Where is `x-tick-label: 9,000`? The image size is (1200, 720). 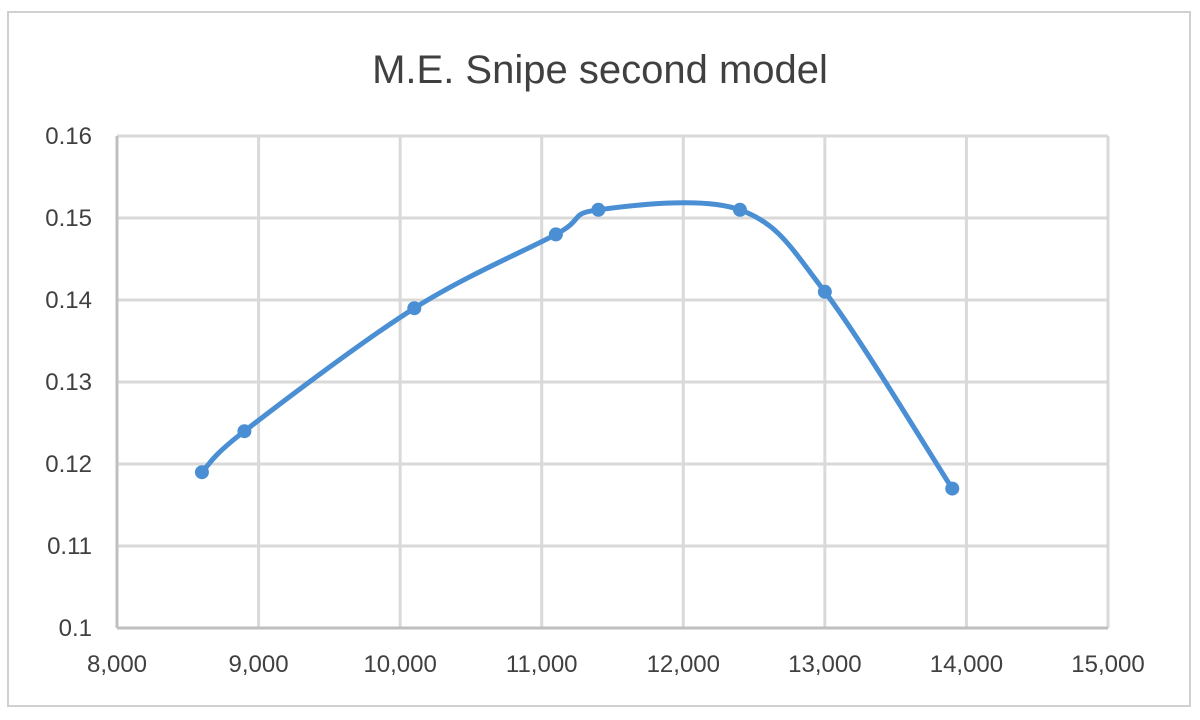 x-tick-label: 9,000 is located at coordinates (259, 664).